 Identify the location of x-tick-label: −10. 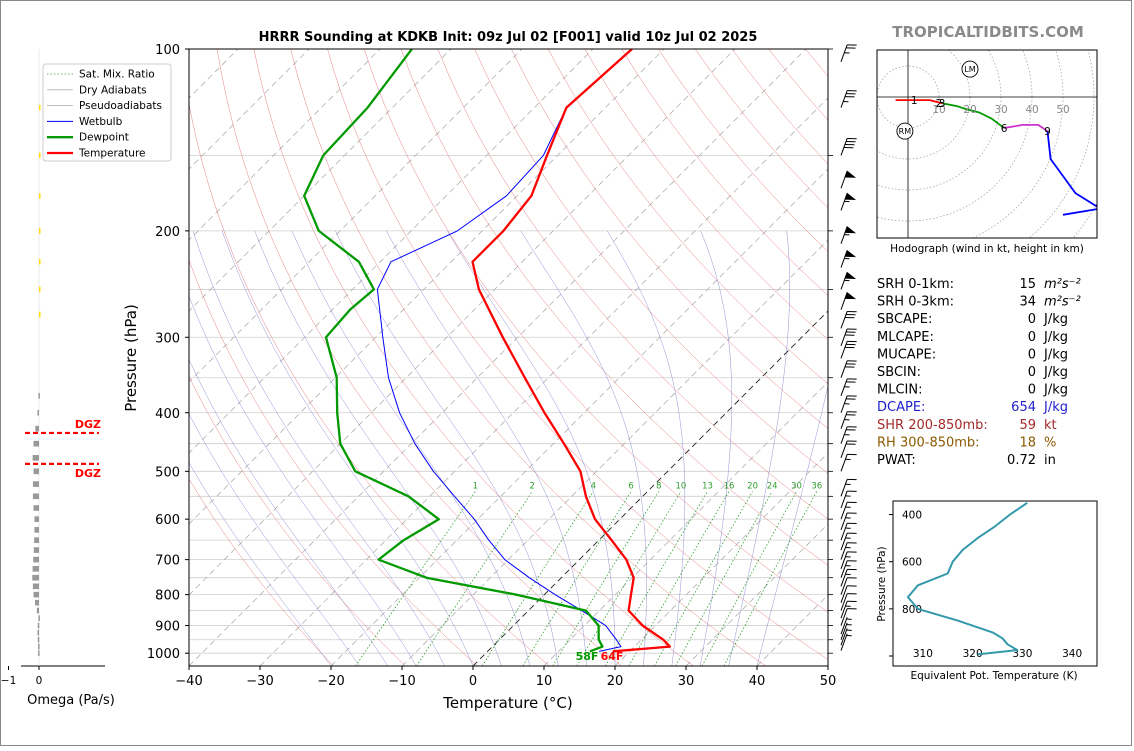
(401, 681).